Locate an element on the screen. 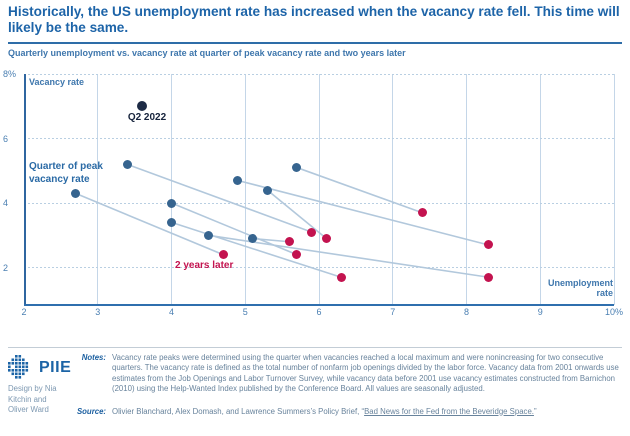 This screenshot has height=436, width=630. x-tick-label: 6 is located at coordinates (319, 312).